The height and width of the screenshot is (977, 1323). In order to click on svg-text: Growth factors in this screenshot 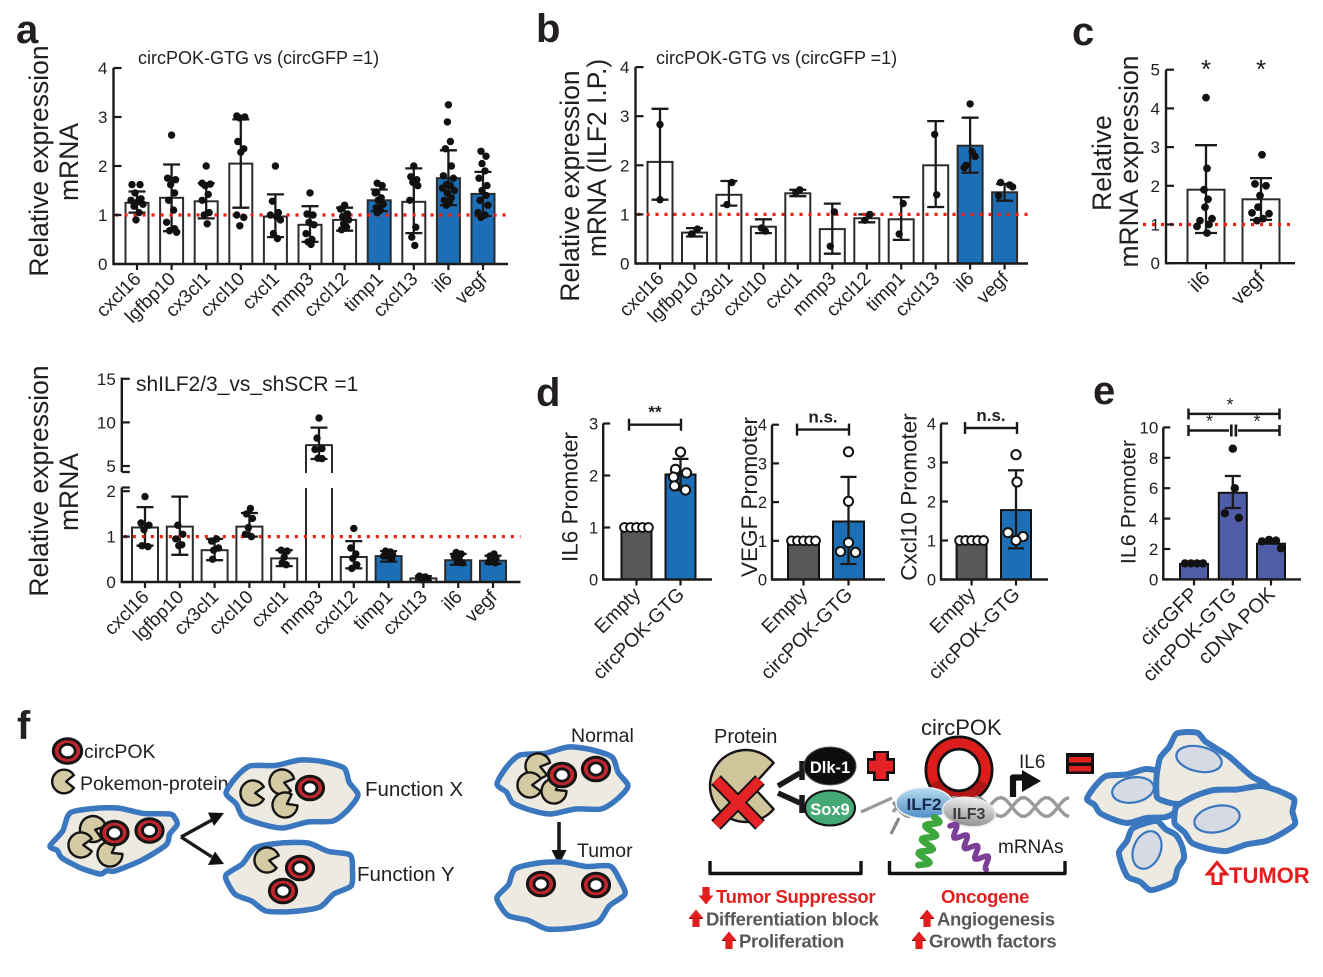, I will do `click(992, 941)`.